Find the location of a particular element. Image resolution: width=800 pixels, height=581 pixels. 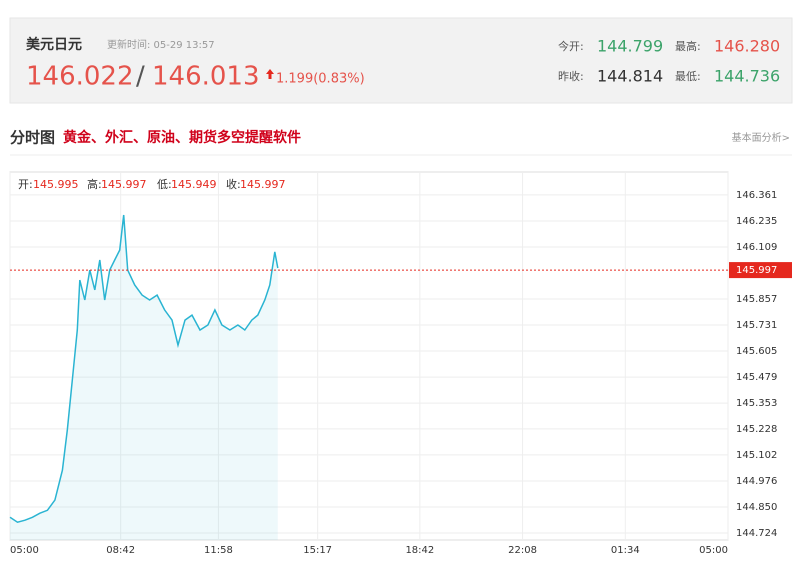

x-tick-label: 08:42 is located at coordinates (120, 550).